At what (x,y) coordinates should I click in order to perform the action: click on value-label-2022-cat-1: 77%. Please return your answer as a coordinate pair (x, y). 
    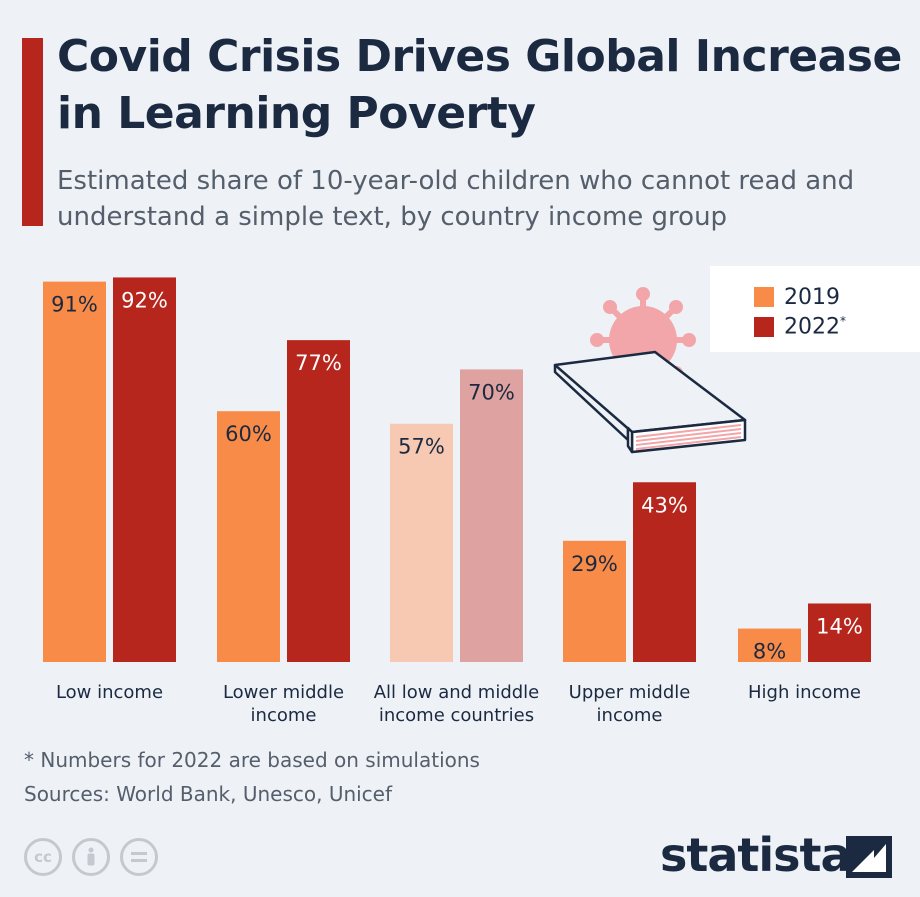
    Looking at the image, I should click on (318, 363).